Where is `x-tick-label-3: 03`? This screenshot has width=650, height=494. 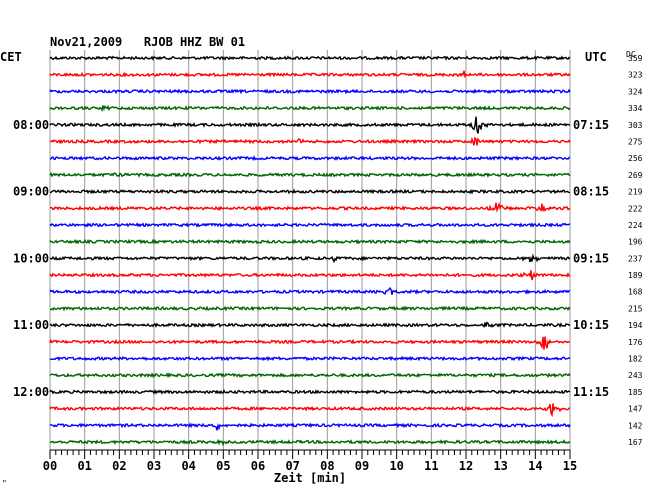 x-tick-label-3: 03 is located at coordinates (154, 466).